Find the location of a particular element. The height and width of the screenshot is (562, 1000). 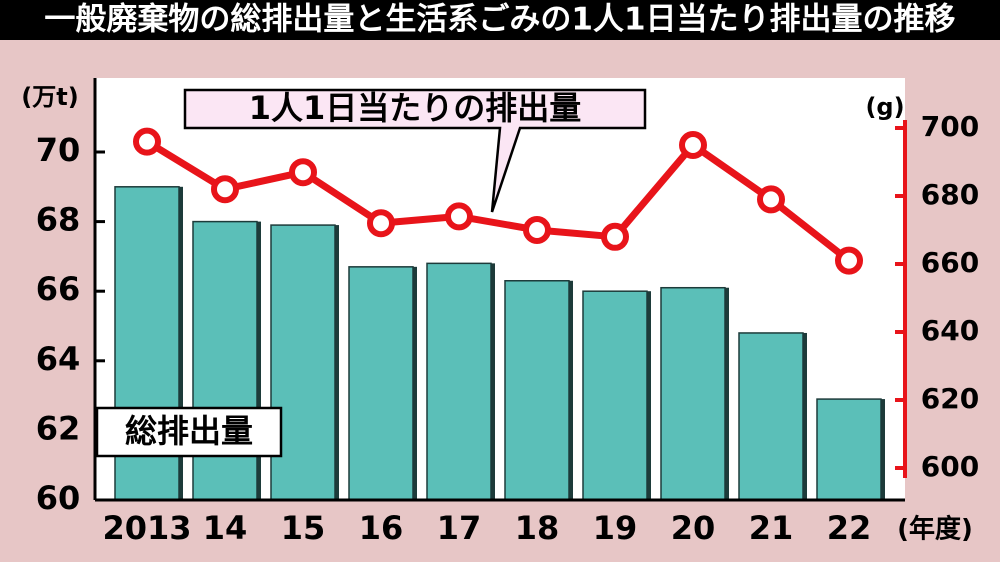

line-callout is located at coordinates (415, 150).